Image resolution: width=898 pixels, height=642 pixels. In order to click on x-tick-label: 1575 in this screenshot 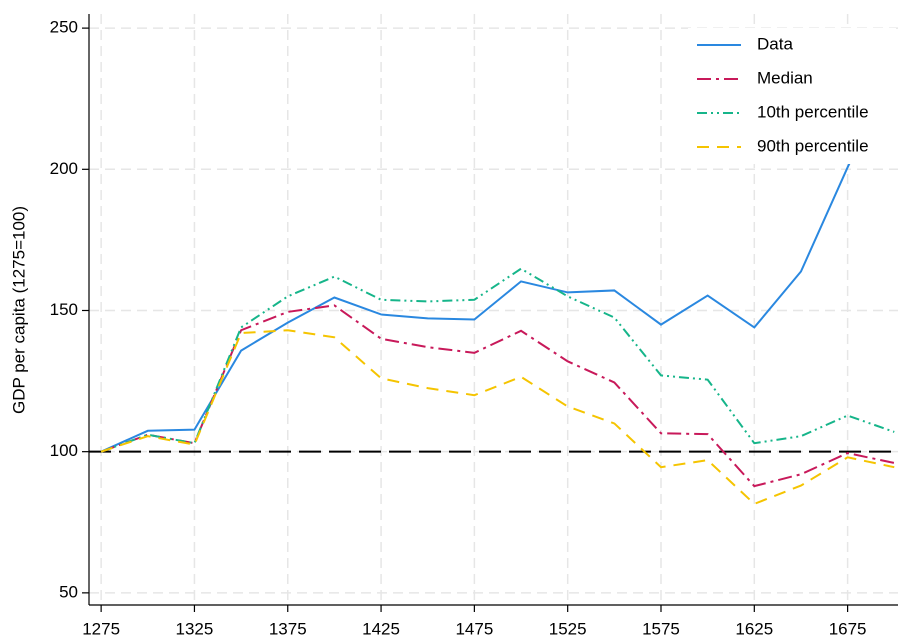, I will do `click(661, 628)`.